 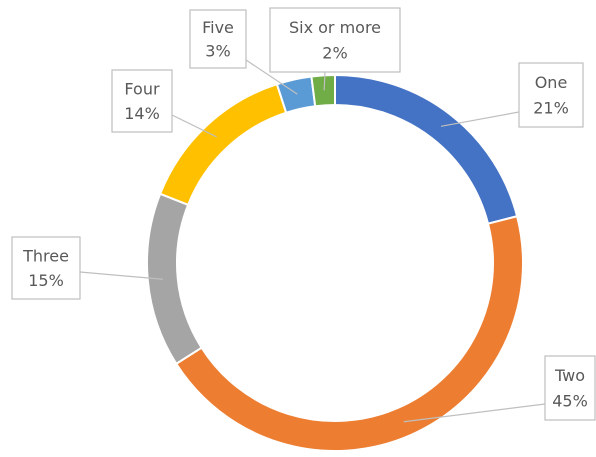 I want to click on category-label: One, so click(x=551, y=82).